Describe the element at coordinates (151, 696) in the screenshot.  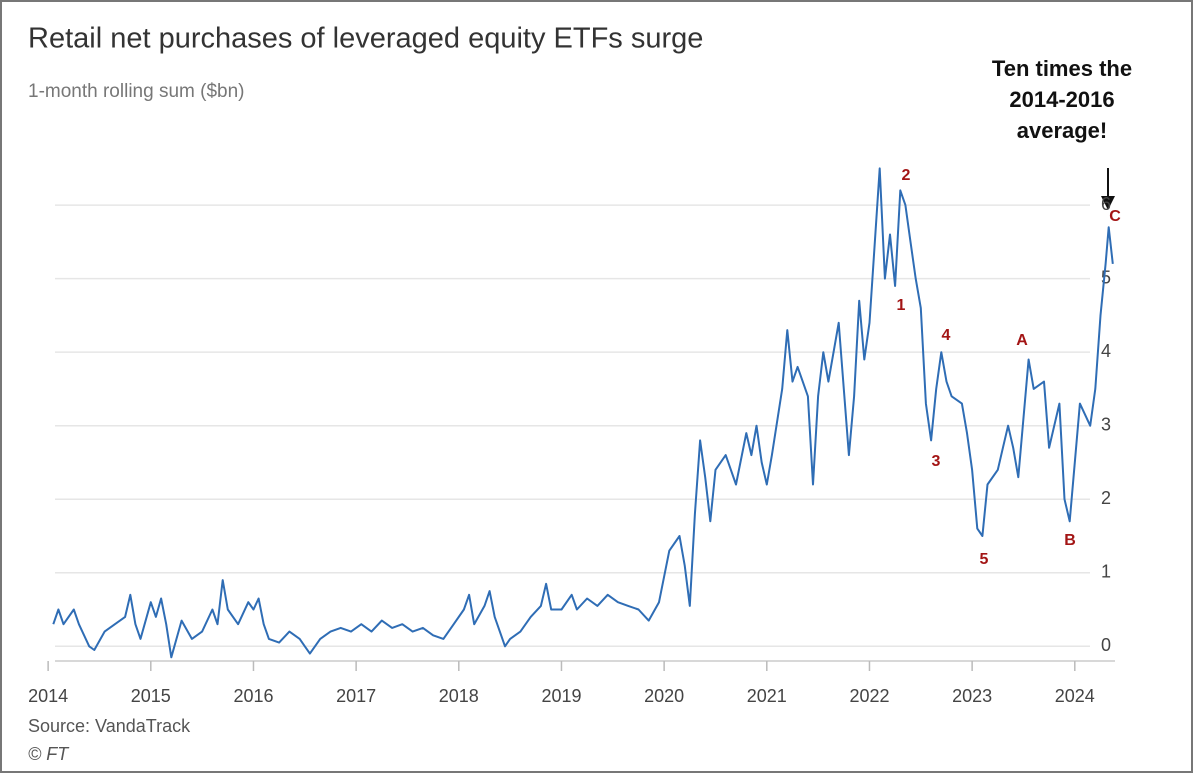
I see `x-tick-label: 2015` at that location.